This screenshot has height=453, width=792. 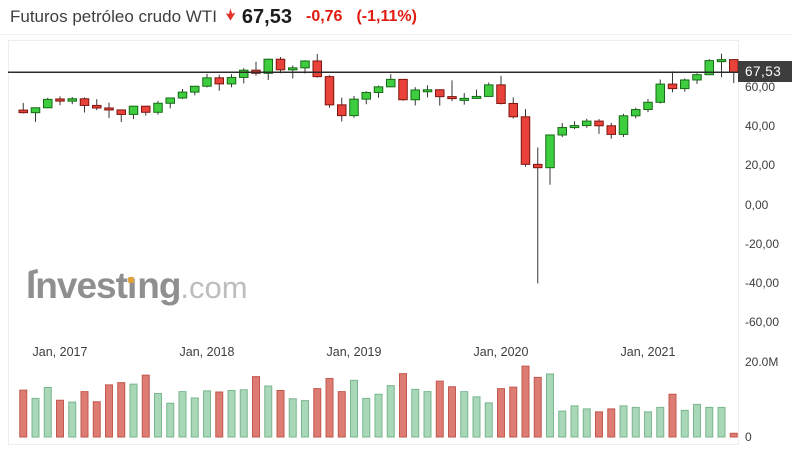 I want to click on volume-layer, so click(x=378, y=401).